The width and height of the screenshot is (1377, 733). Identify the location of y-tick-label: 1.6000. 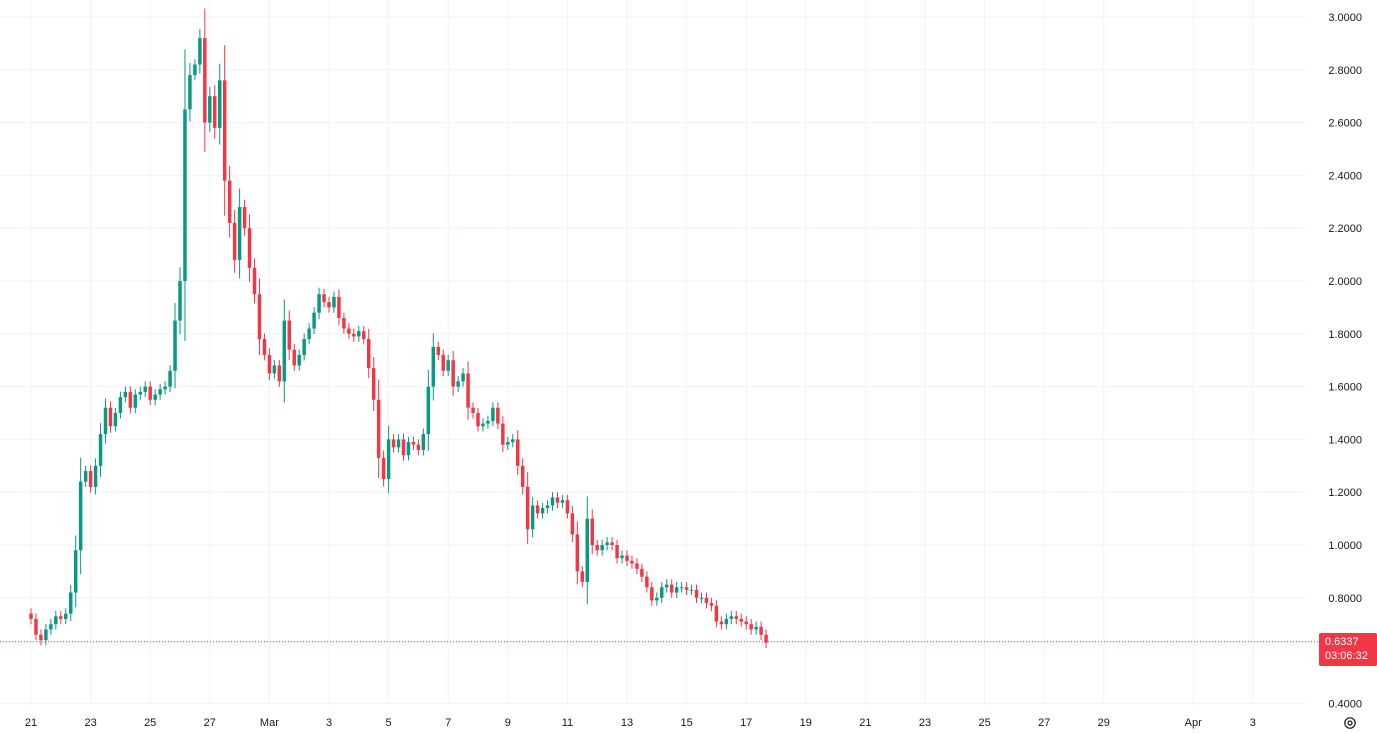
(1345, 388).